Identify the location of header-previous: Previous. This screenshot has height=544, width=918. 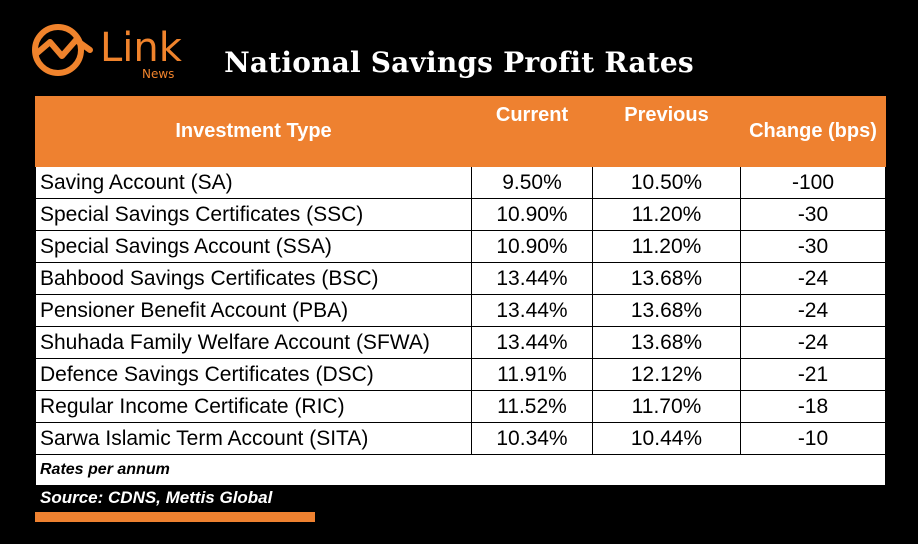
(666, 131).